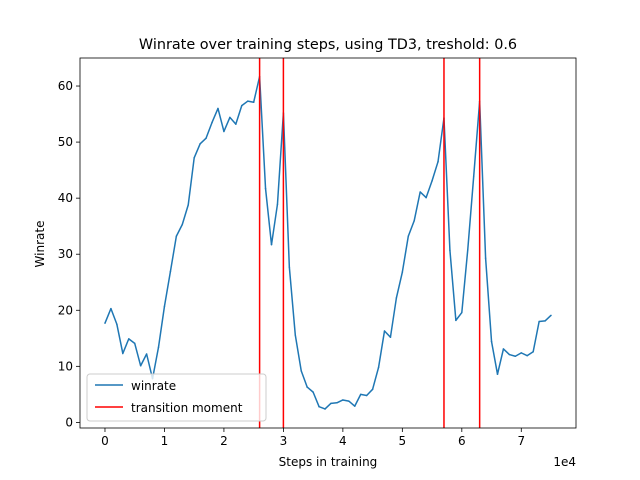 The image size is (640, 480). I want to click on x-tick-label: 0, so click(105, 441).